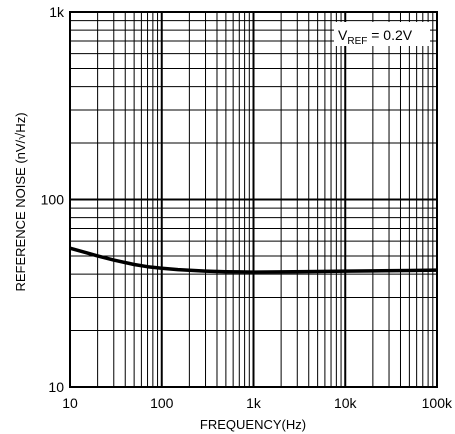 The height and width of the screenshot is (434, 455). Describe the element at coordinates (253, 424) in the screenshot. I see `x-axis-title: FREQUENCY(Hz)` at that location.